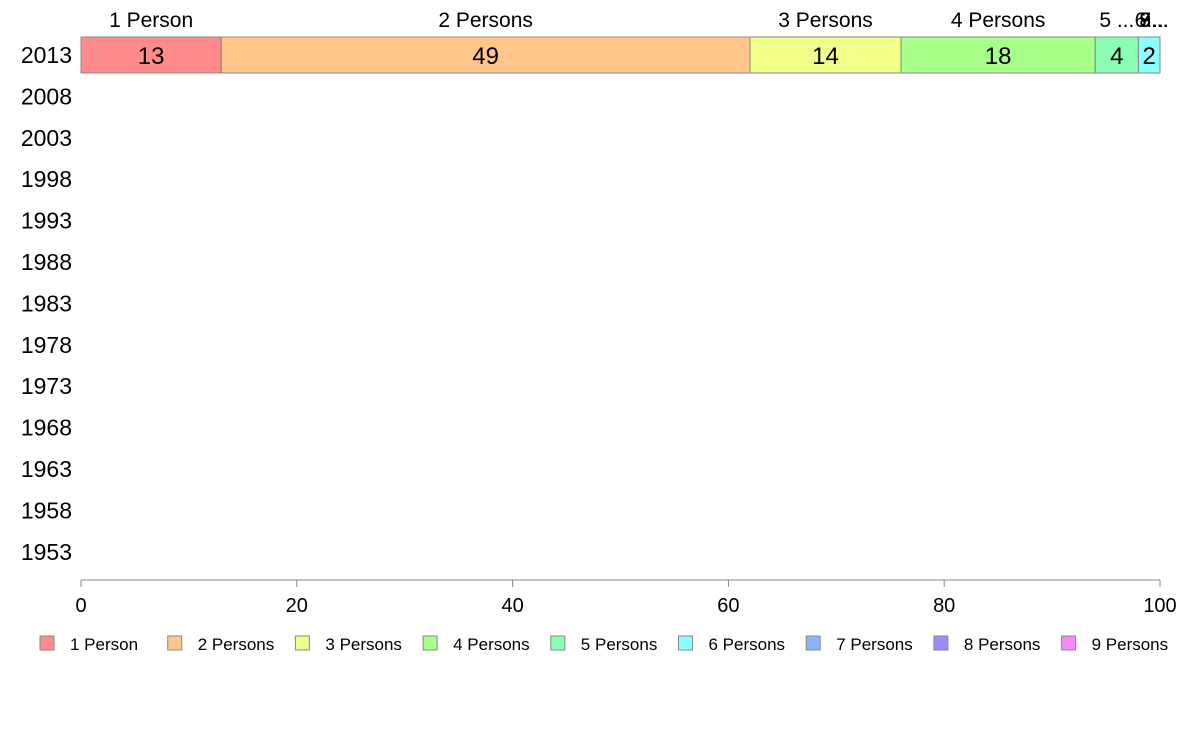 This screenshot has width=1188, height=736. What do you see at coordinates (104, 644) in the screenshot?
I see `legend-label: 1 Person` at bounding box center [104, 644].